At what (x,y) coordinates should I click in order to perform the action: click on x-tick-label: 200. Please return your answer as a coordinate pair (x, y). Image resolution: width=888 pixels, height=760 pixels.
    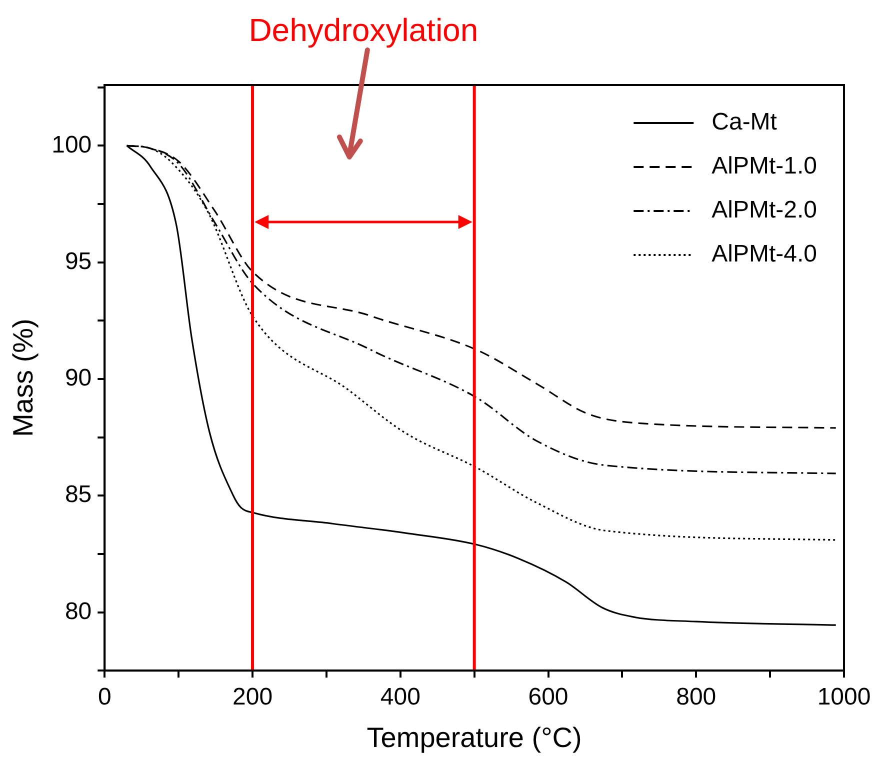
    Looking at the image, I should click on (252, 697).